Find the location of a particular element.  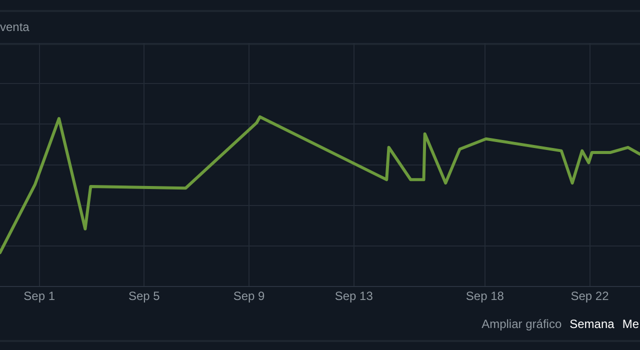

x-tick-label: Sep 13 is located at coordinates (354, 296).